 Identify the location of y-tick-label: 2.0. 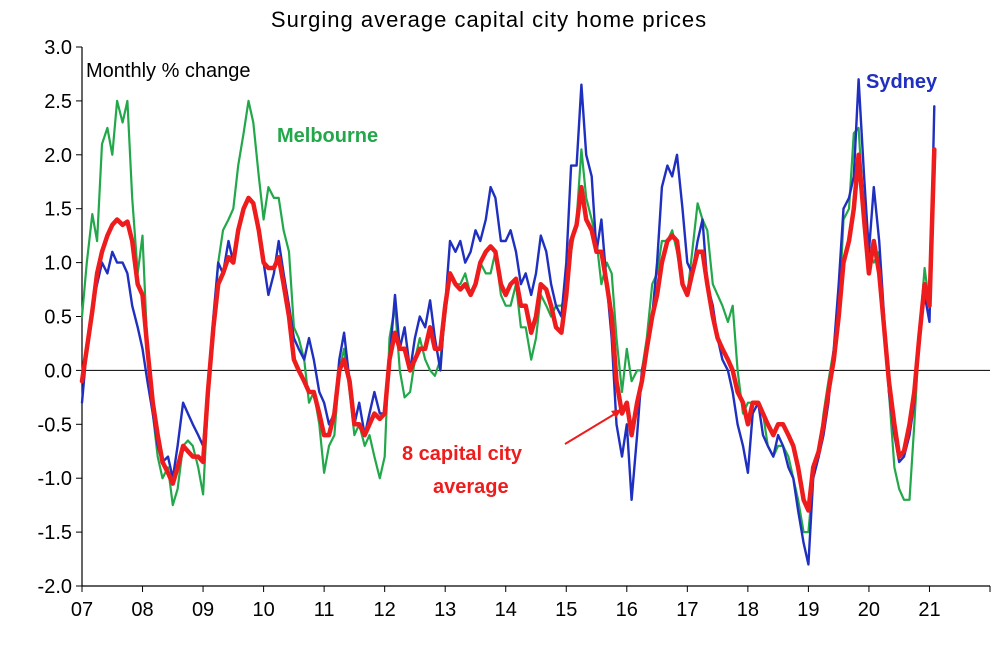
(58, 156).